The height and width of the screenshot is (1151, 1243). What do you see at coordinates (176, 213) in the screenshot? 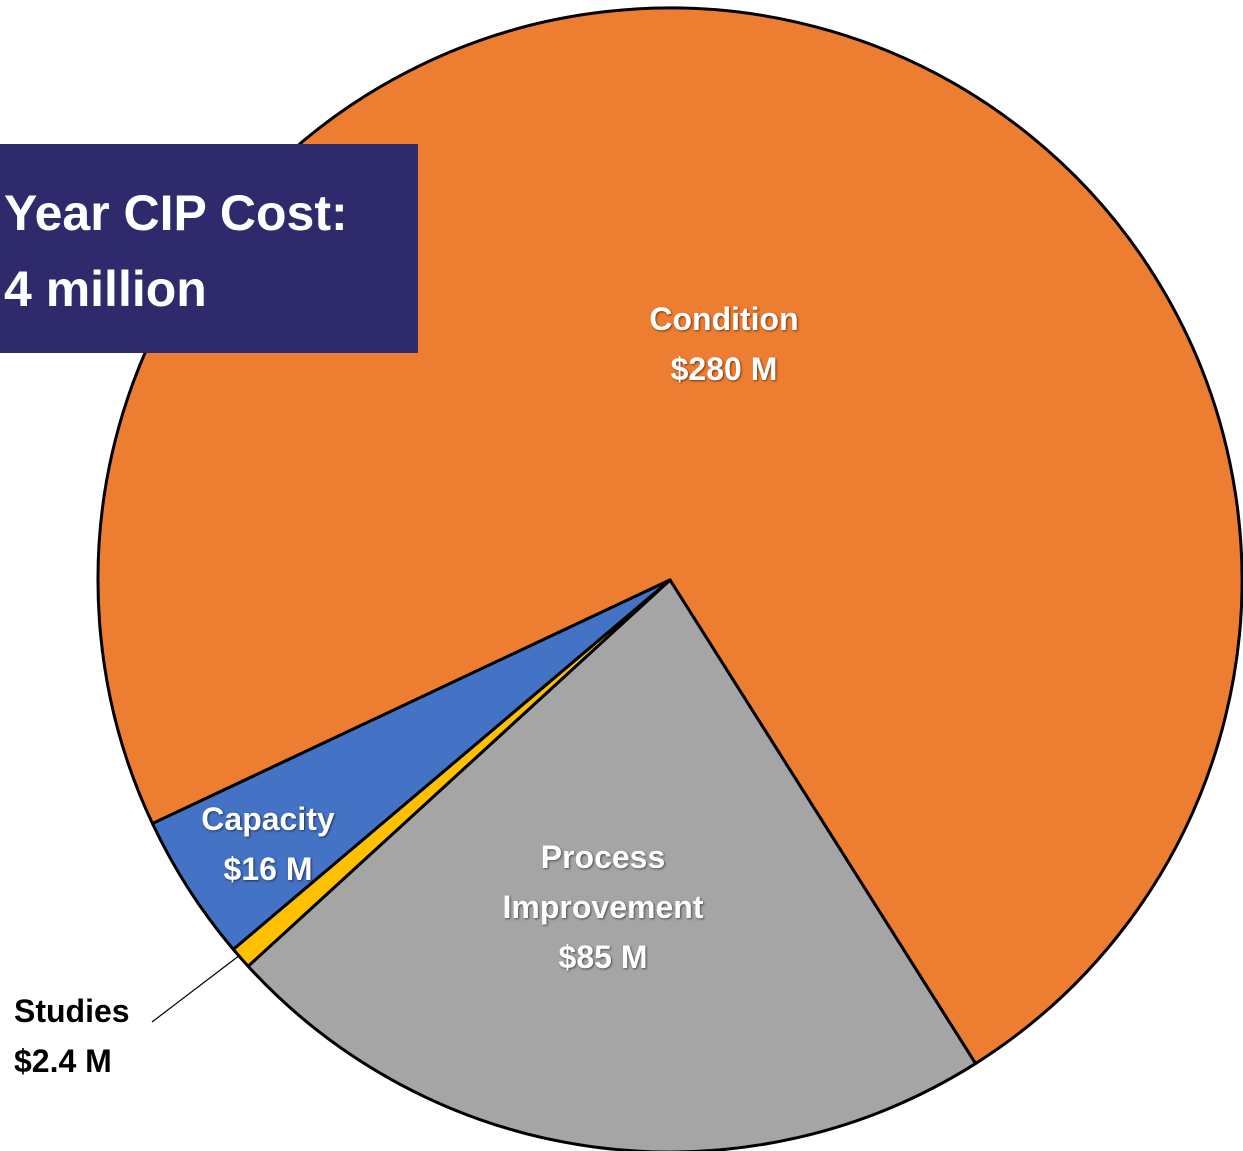
I see `chart-title: Year CIP Cost:` at bounding box center [176, 213].